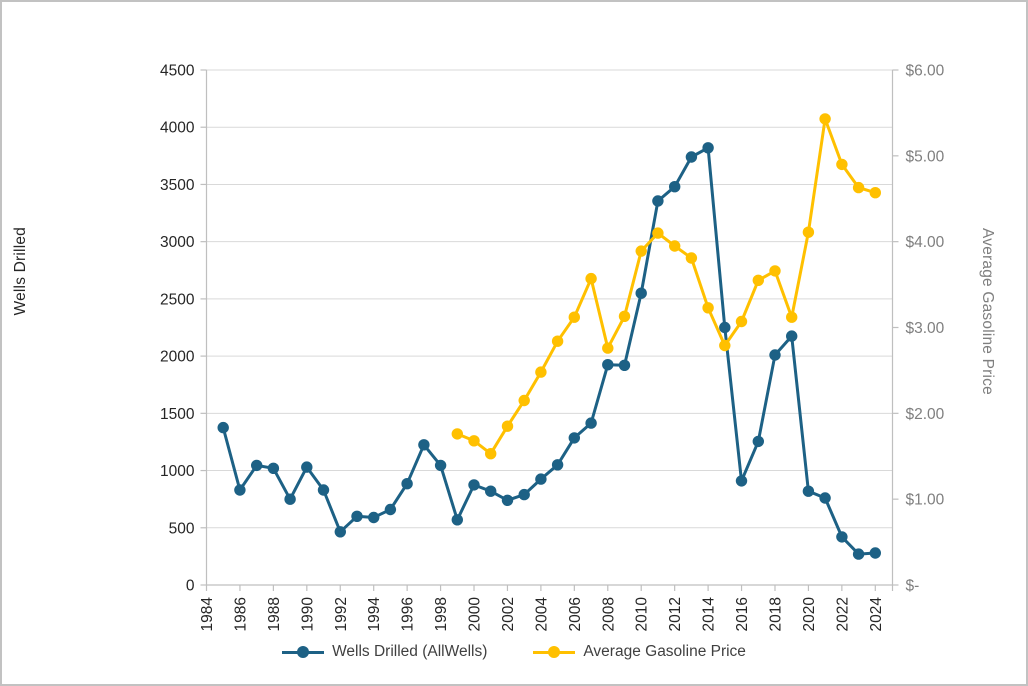  Describe the element at coordinates (775, 614) in the screenshot. I see `x-tick-label: 2018` at that location.